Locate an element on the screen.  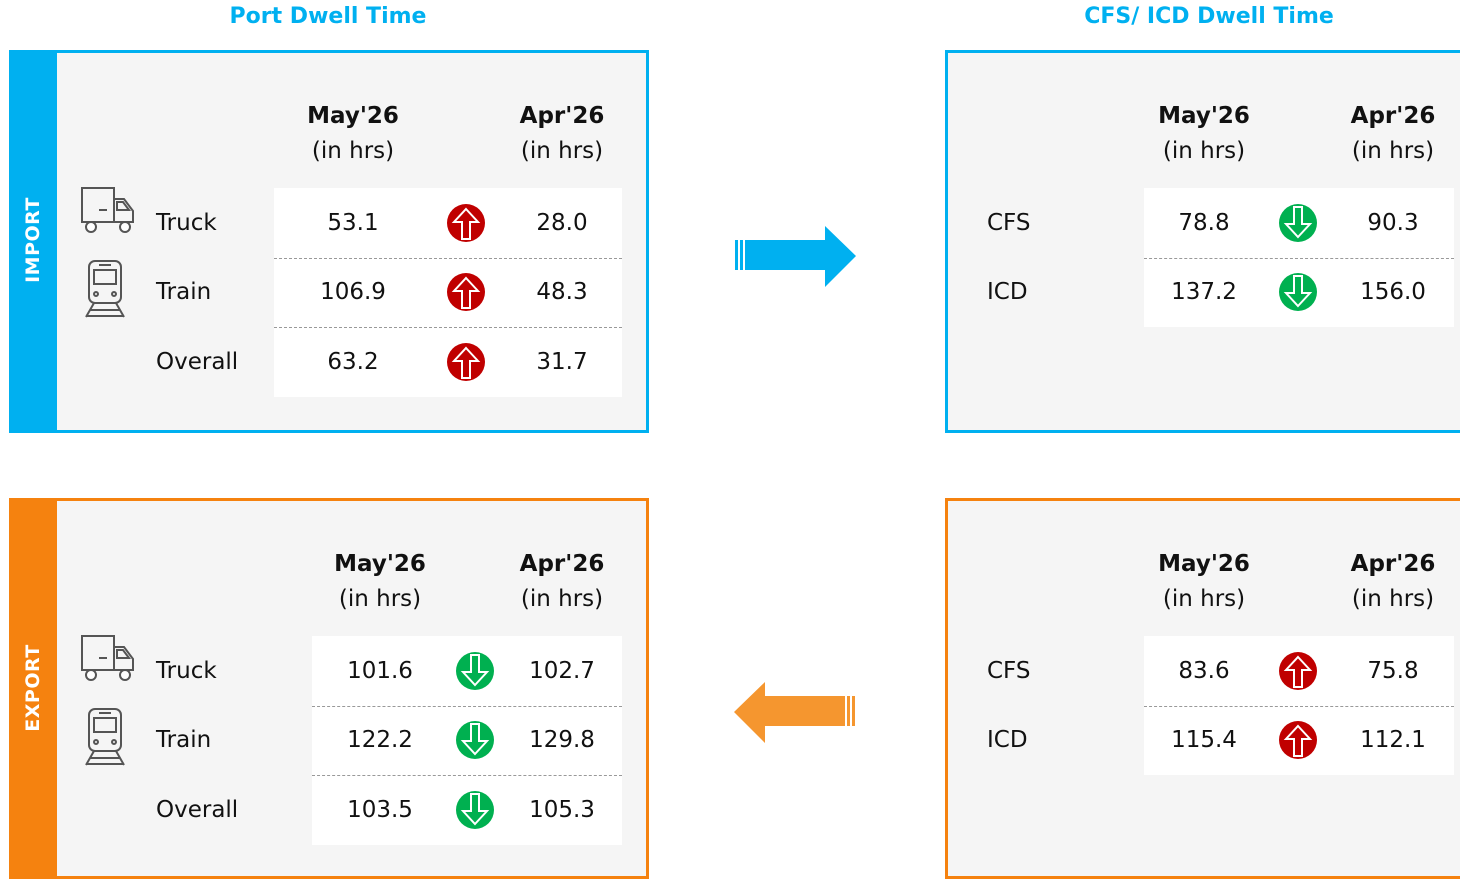
port-title: Port Dwell Time is located at coordinates (328, 16).